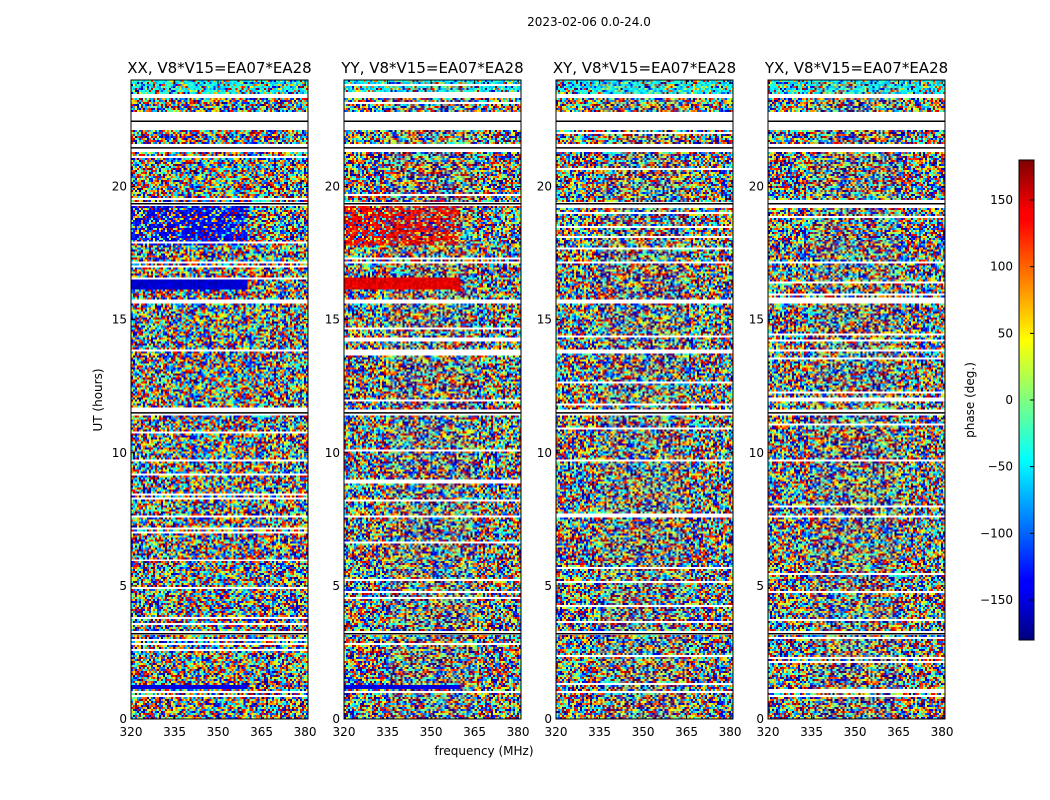 This screenshot has height=800, width=1050. I want to click on colorbar-tick-label: −50, so click(1000, 467).